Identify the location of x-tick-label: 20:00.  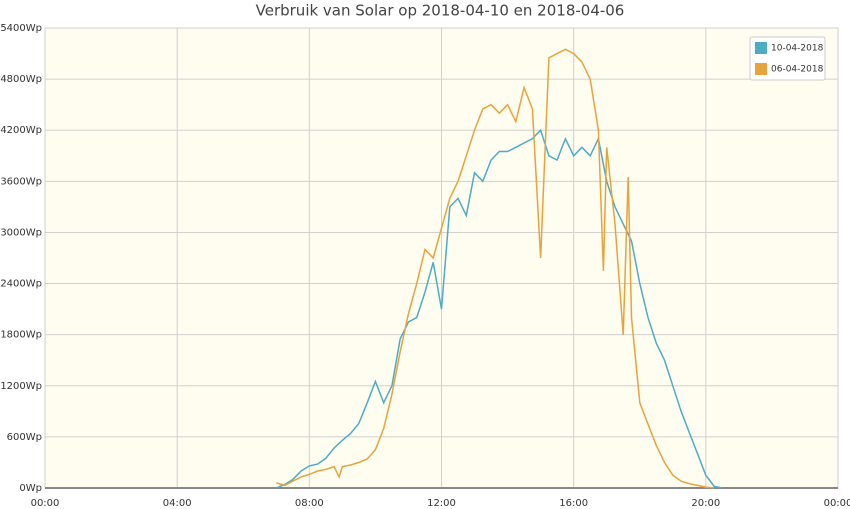
(705, 503).